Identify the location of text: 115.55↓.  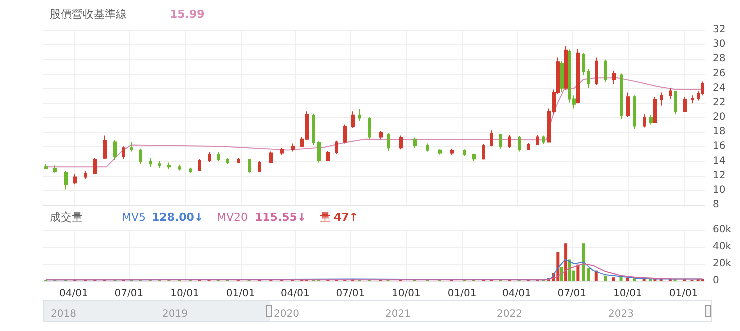
(281, 217).